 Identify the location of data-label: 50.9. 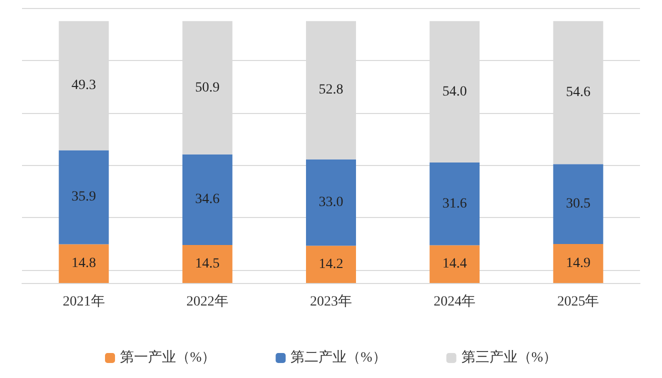
(207, 88).